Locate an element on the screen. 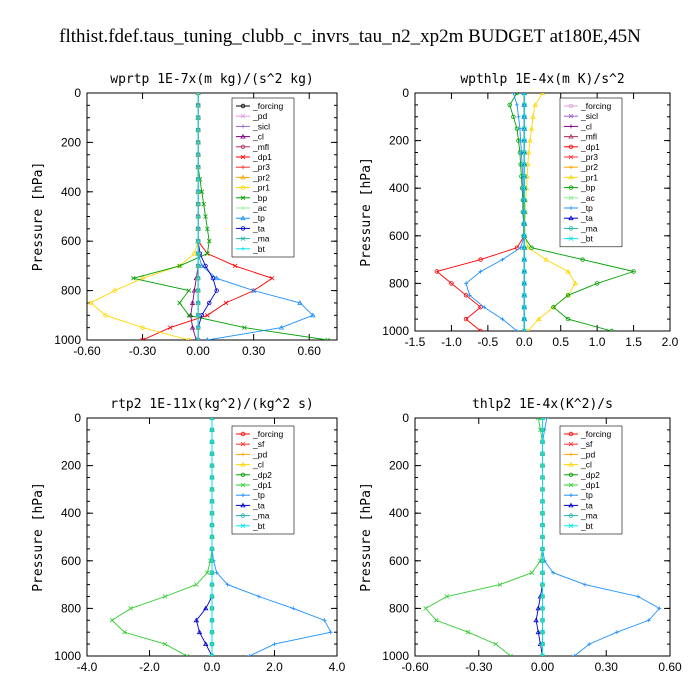  legend-entry: _dp2 is located at coordinates (590, 475).